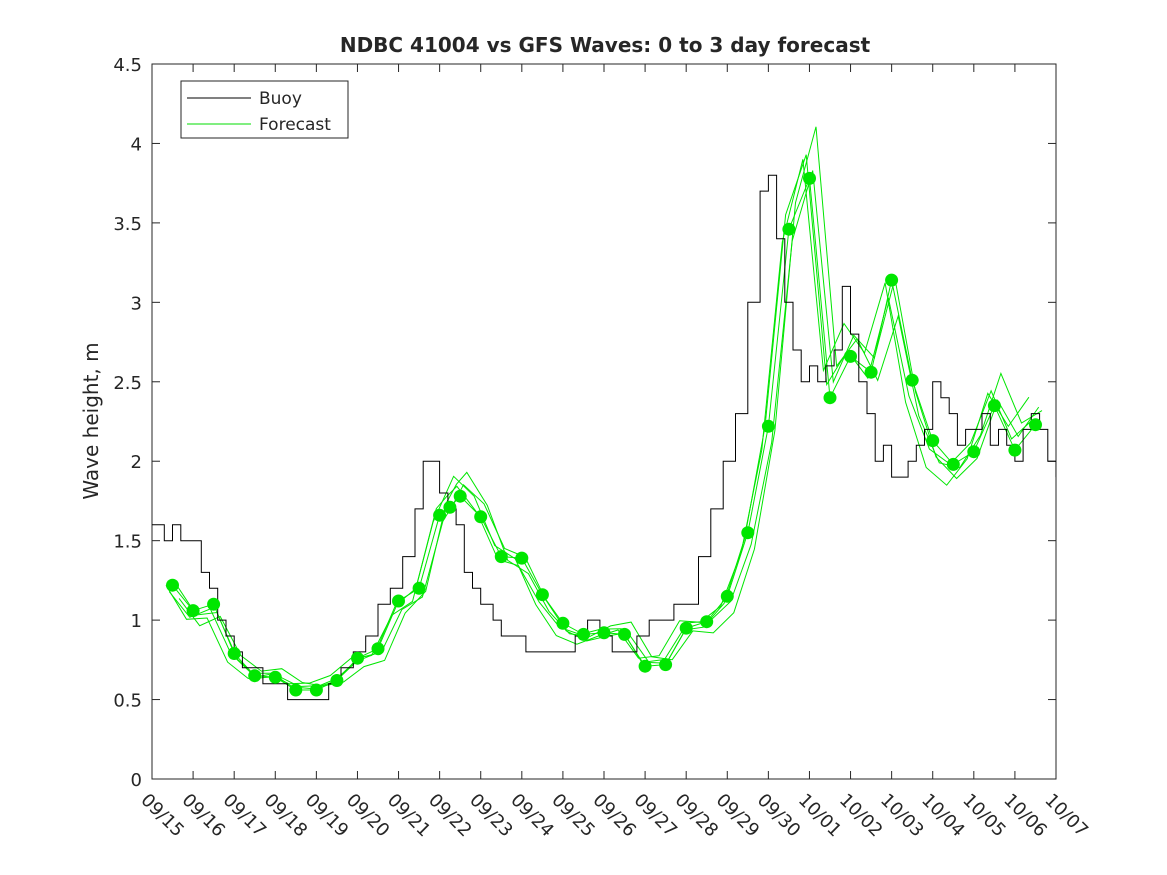 This screenshot has width=1167, height=875. What do you see at coordinates (127, 542) in the screenshot?
I see `y-tick-label: 1.5` at bounding box center [127, 542].